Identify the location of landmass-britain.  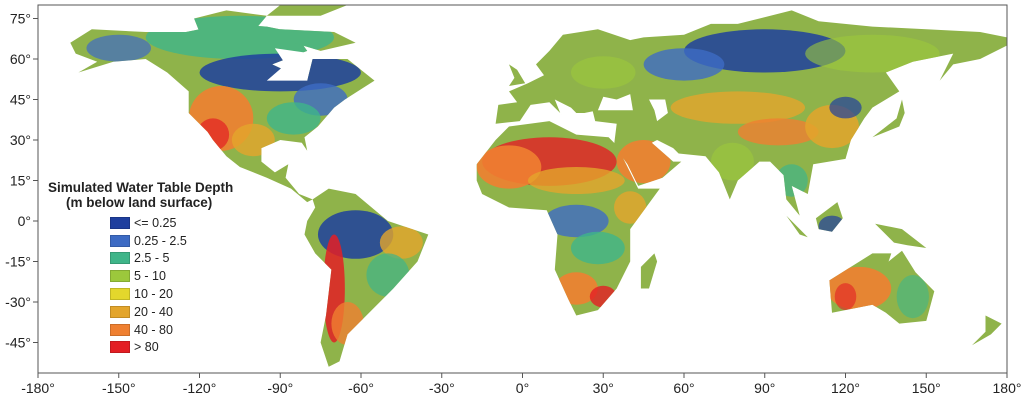
(517, 75).